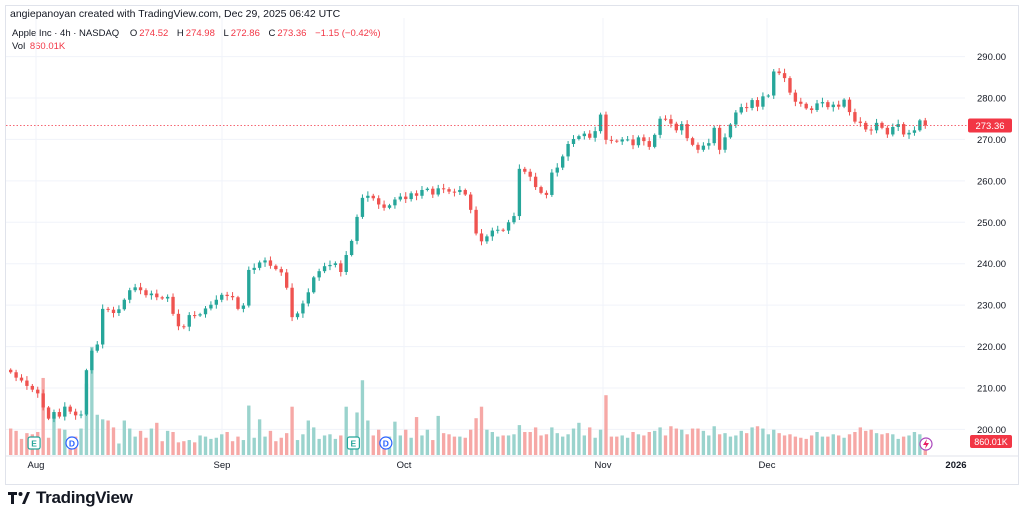 This screenshot has height=519, width=1024. What do you see at coordinates (84, 497) in the screenshot?
I see `brand-name: TradingView` at bounding box center [84, 497].